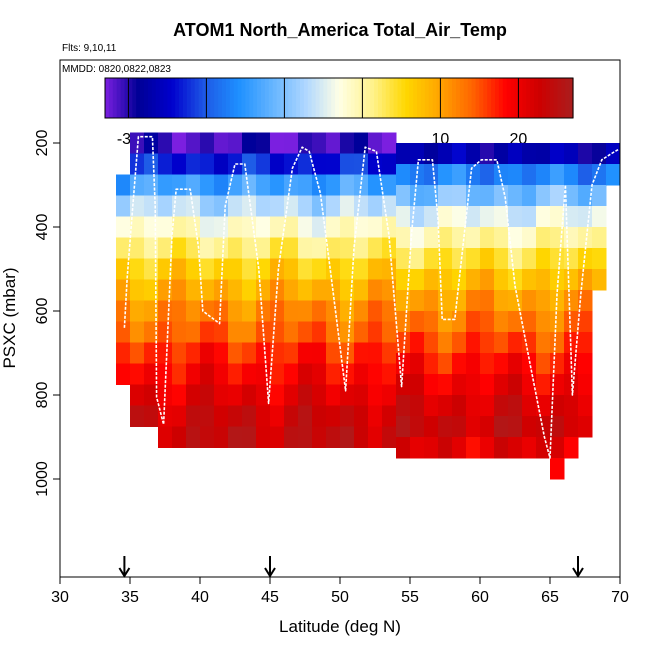 The image size is (650, 650). Describe the element at coordinates (89, 48) in the screenshot. I see `flights-label: Flts: 9,10,11` at that location.